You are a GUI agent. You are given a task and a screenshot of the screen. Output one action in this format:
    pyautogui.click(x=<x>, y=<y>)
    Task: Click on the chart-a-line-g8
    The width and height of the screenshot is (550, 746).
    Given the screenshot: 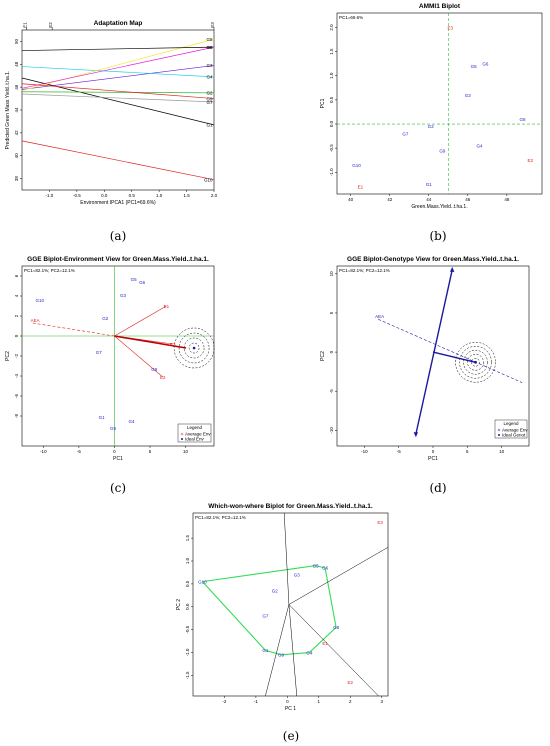 What is the action you would take?
    pyautogui.click(x=118, y=67)
    